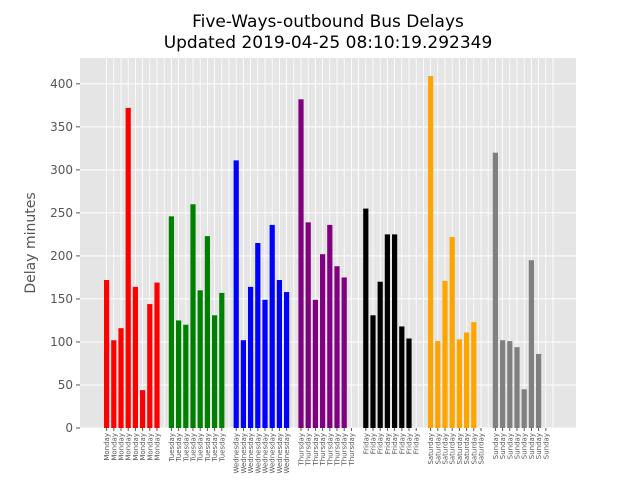 The width and height of the screenshot is (640, 480). Describe the element at coordinates (328, 22) in the screenshot. I see `chart-title: Five-Ways-outbound Bus Delays` at that location.